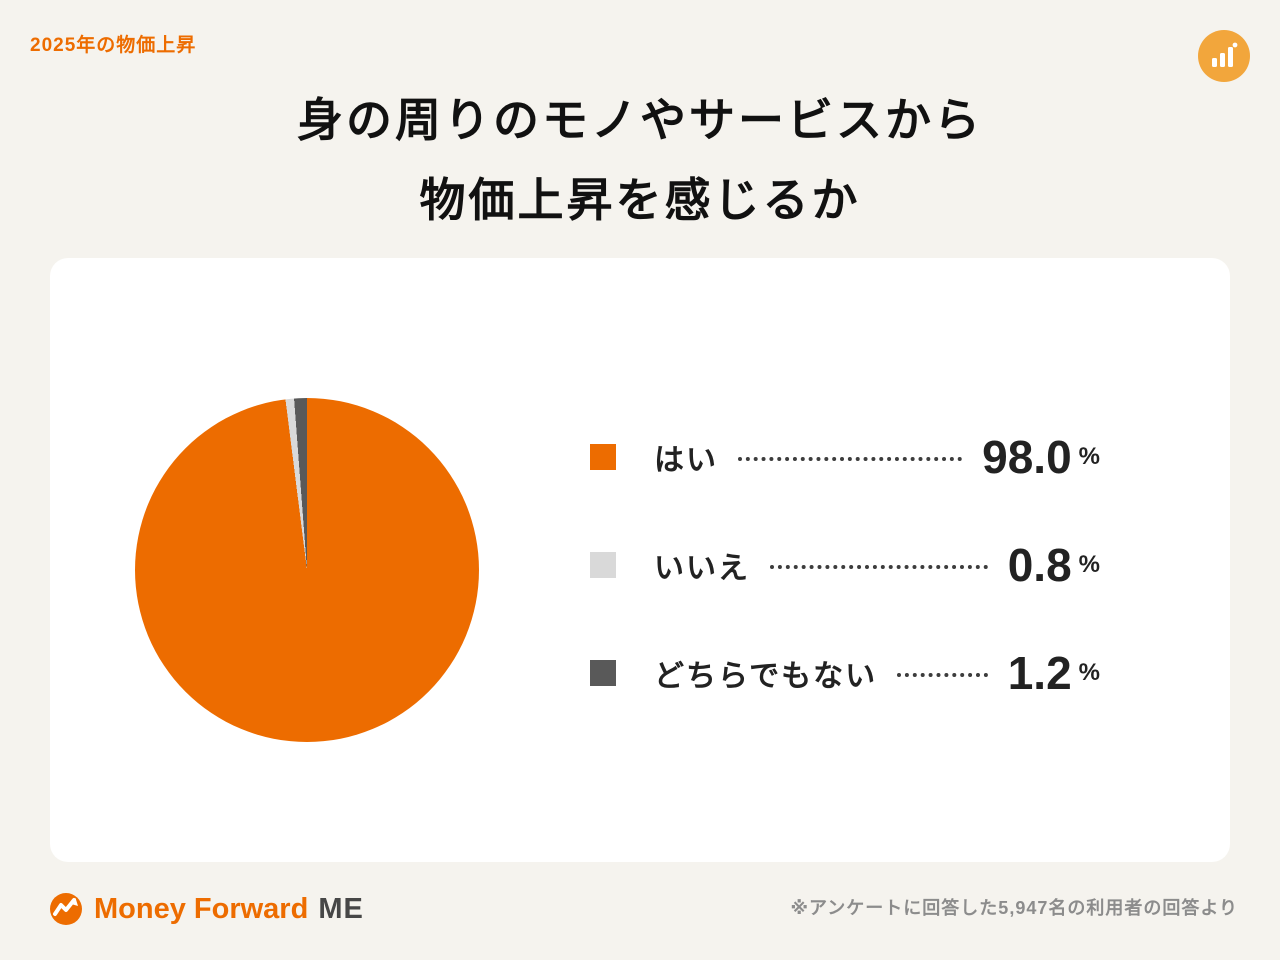  Describe the element at coordinates (113, 45) in the screenshot. I see `page-tag: 2025年の物価上昇` at that location.